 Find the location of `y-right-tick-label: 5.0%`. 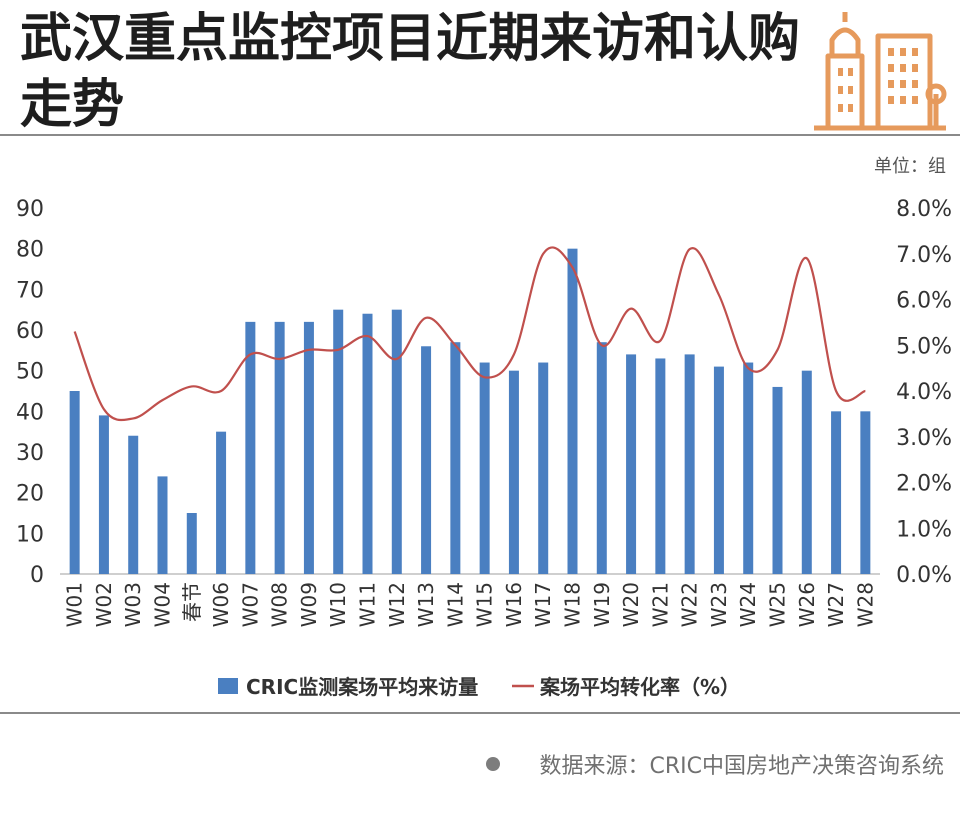

y-right-tick-label: 5.0% is located at coordinates (924, 346).